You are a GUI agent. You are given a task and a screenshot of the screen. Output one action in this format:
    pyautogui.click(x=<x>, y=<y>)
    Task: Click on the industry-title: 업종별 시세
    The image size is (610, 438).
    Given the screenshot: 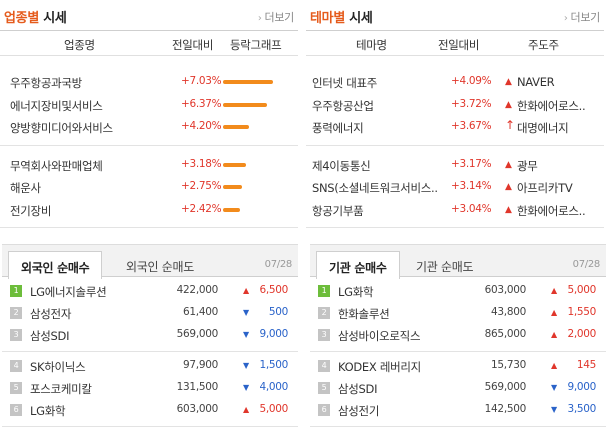 What is the action you would take?
    pyautogui.click(x=35, y=18)
    